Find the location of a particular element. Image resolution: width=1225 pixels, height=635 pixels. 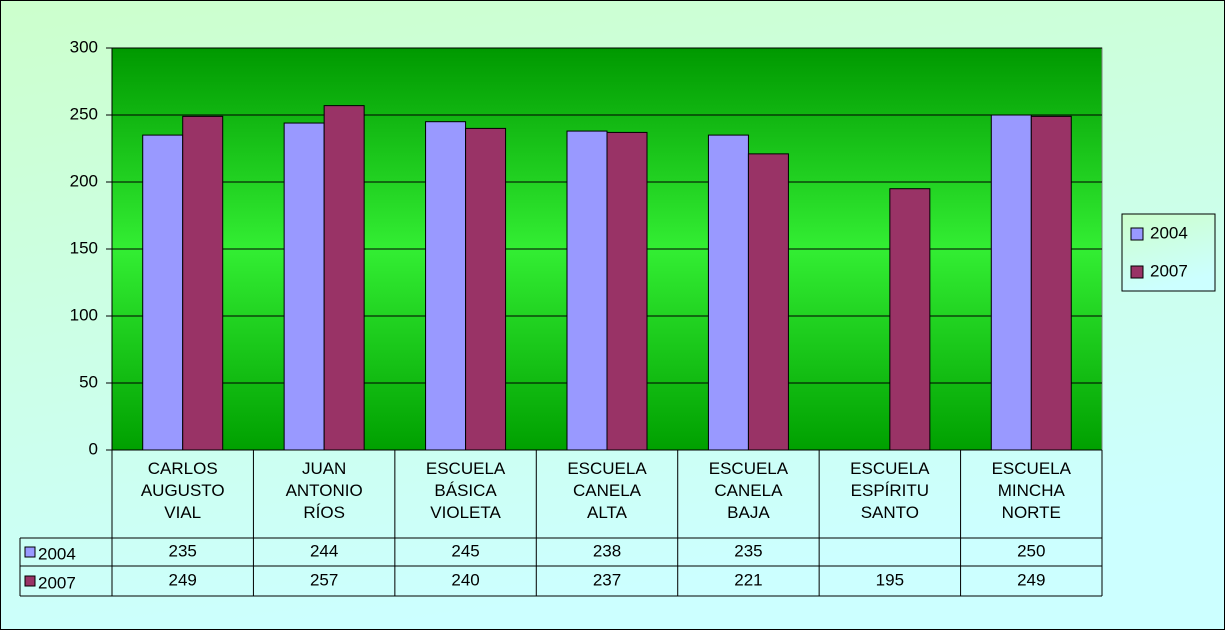

table-value: 240 is located at coordinates (465, 579).